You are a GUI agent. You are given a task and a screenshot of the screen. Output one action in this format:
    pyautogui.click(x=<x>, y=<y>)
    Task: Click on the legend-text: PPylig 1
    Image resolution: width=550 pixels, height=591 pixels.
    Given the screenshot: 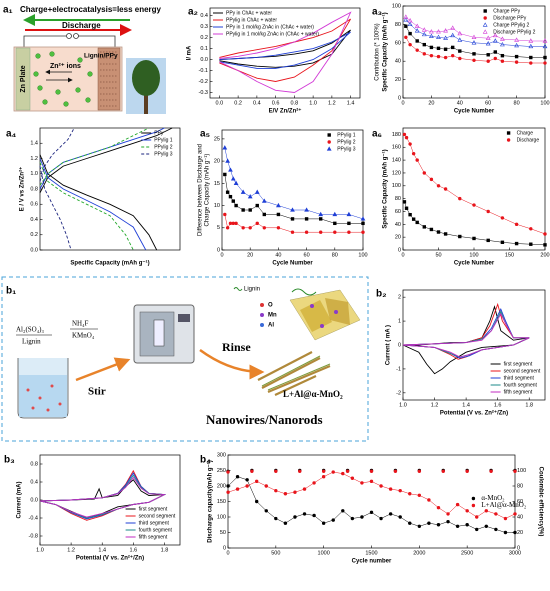 What is the action you would take?
    pyautogui.click(x=346, y=135)
    